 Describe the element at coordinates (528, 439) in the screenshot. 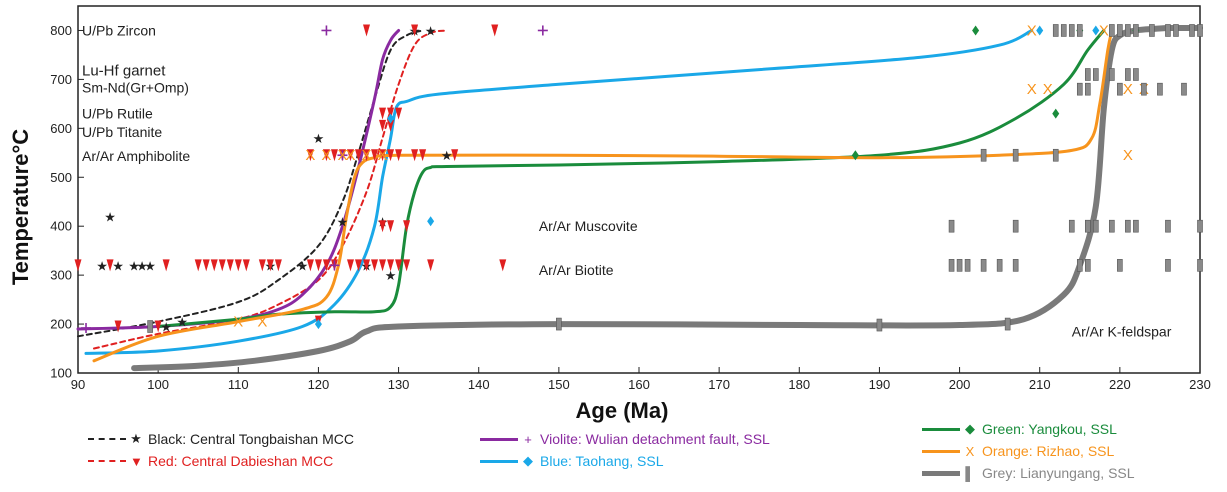

I see `legend-marker: +` at that location.